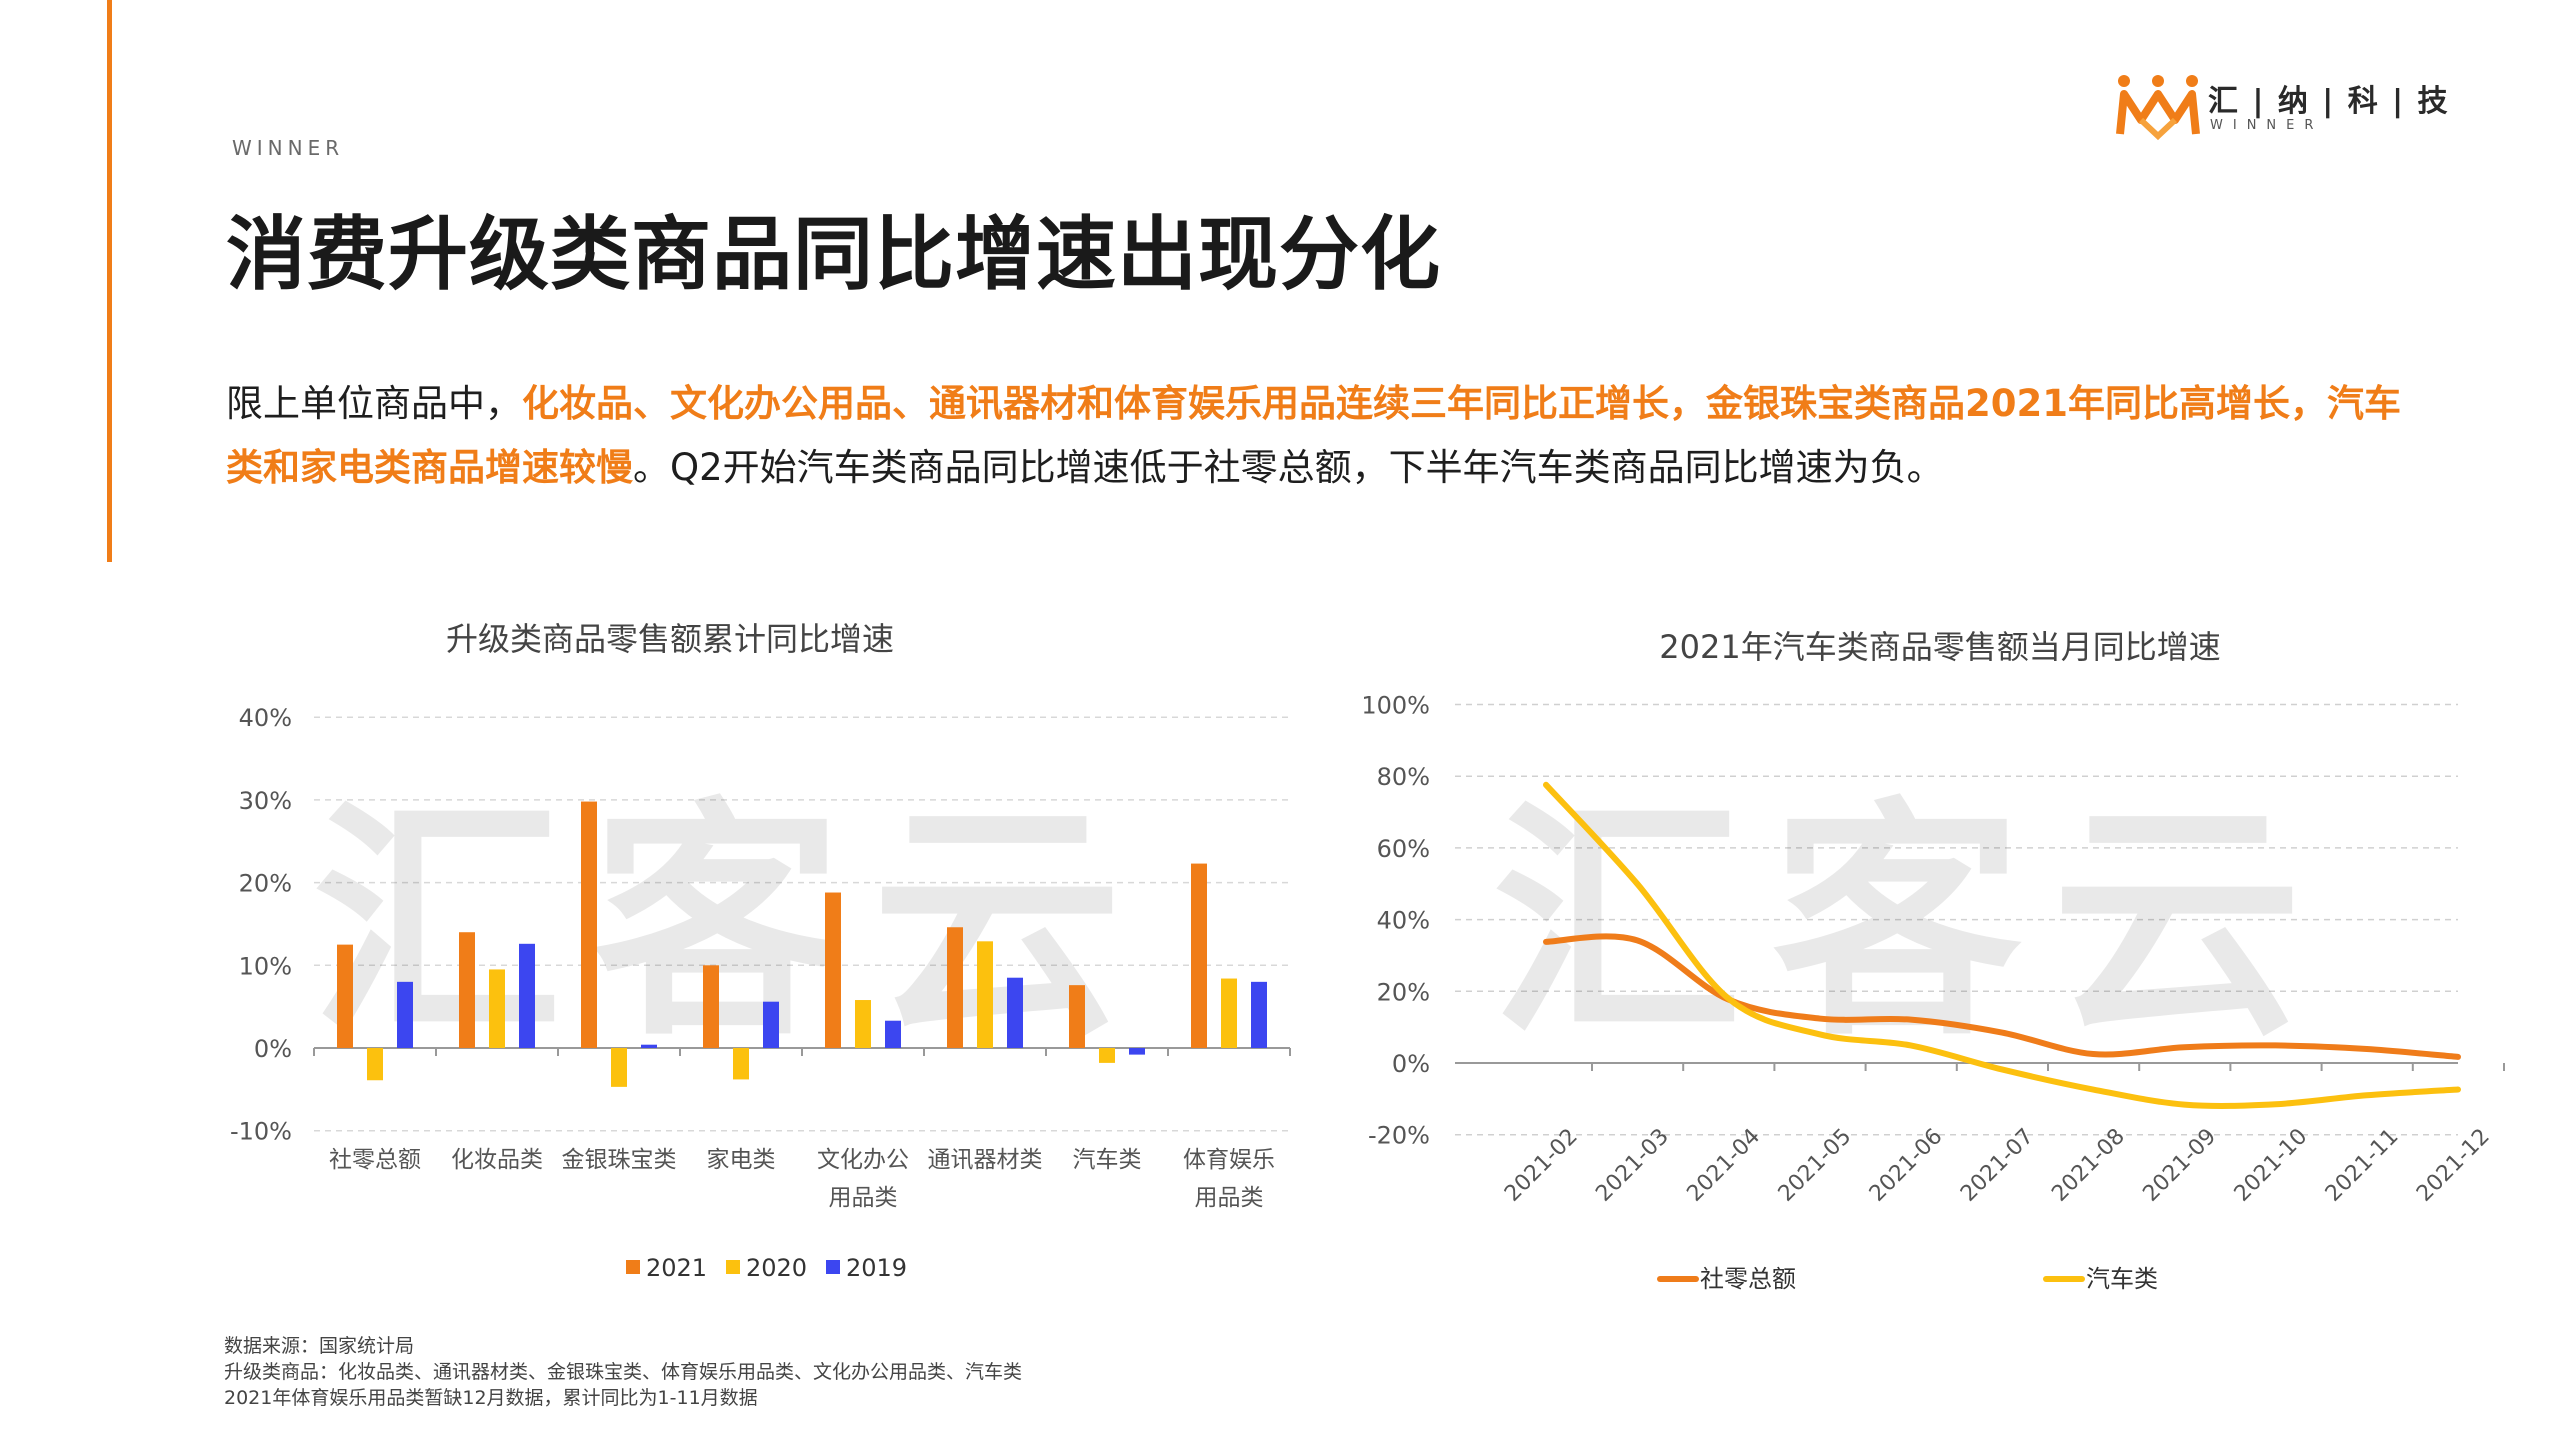  I want to click on x-tick-label: 通讯器材类, so click(985, 1160).